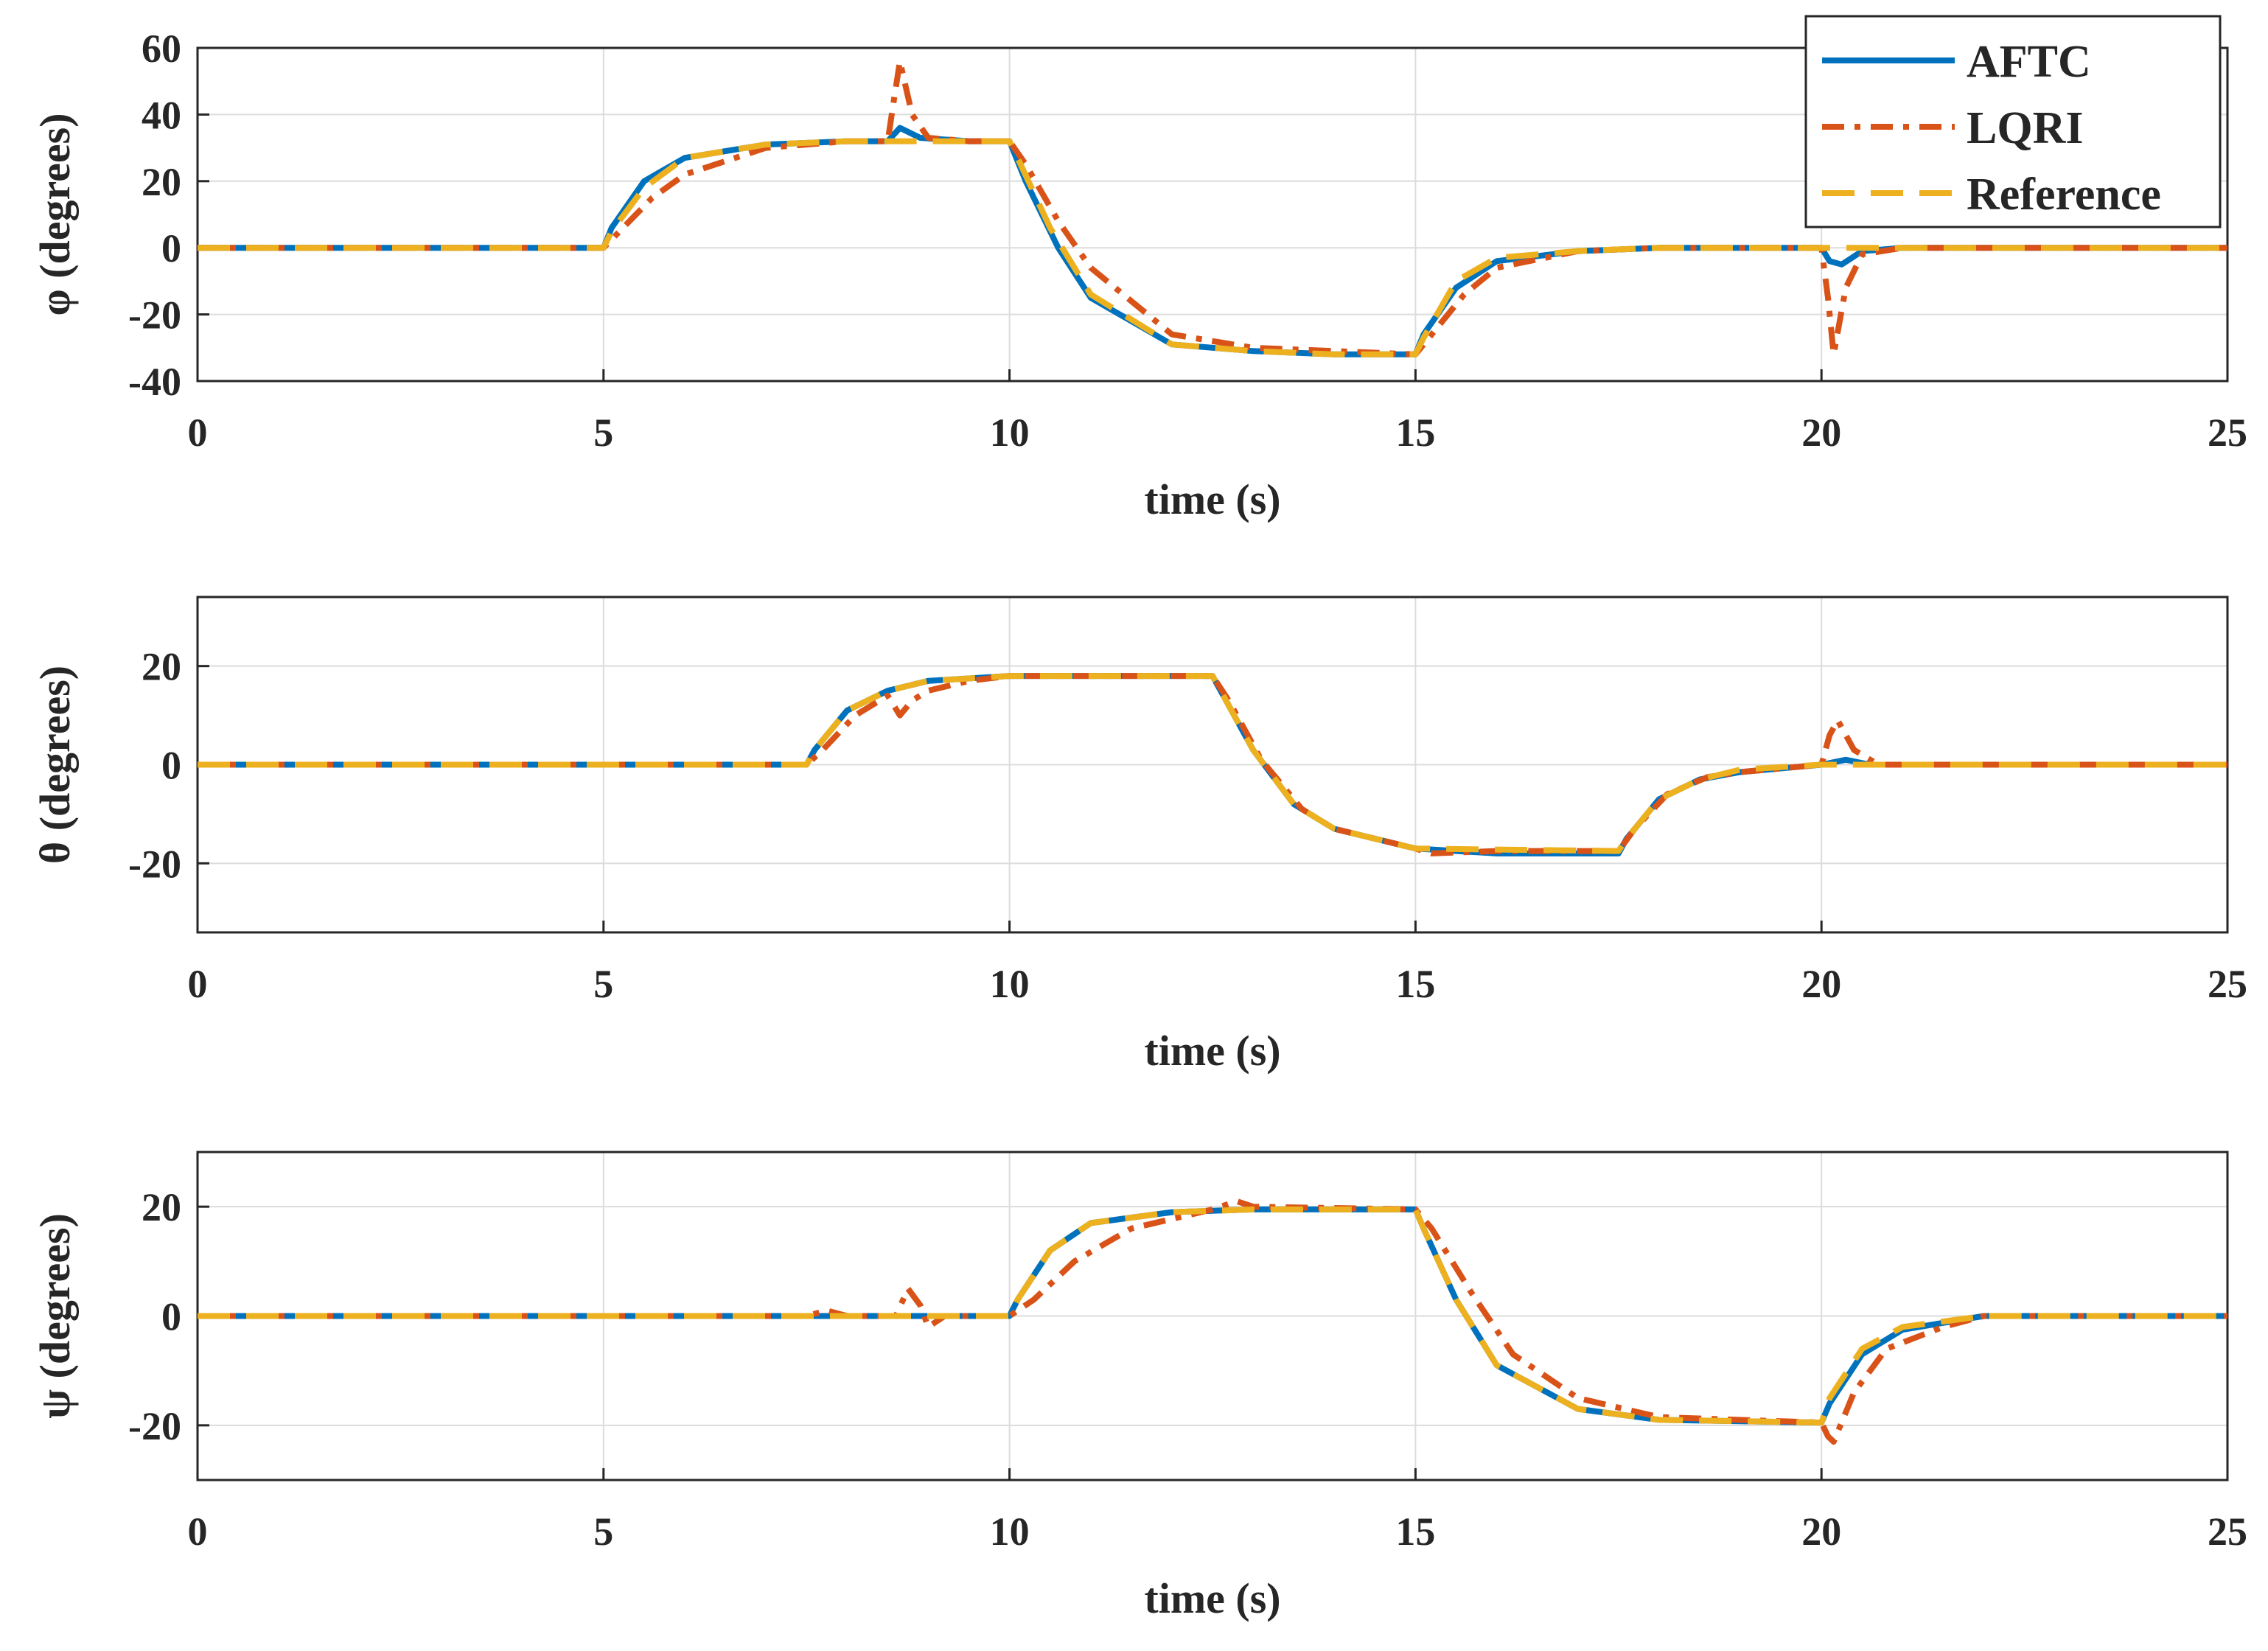 Image resolution: width=2268 pixels, height=1651 pixels. I want to click on legend-label-reference: Reference, so click(2064, 195).